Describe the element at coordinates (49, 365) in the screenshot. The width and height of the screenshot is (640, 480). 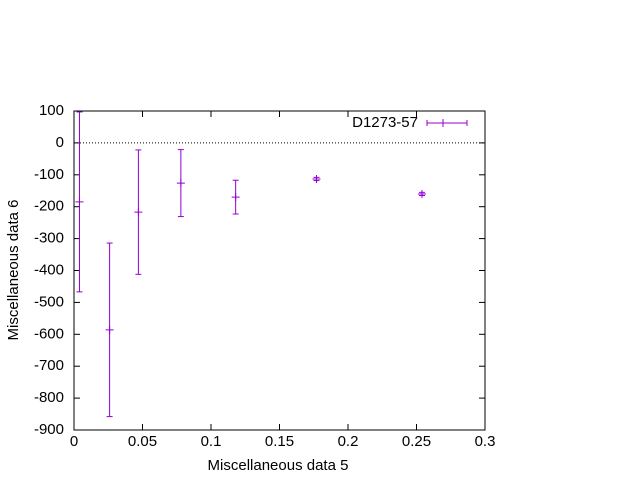
I see `y-tick-label: -700` at that location.